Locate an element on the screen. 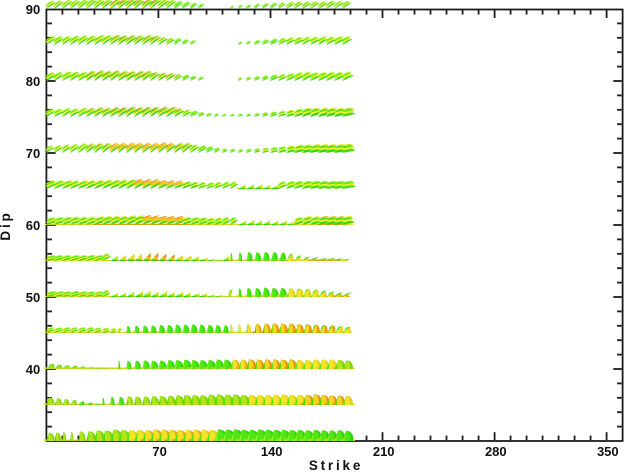  svg-text: 50 is located at coordinates (33, 297).